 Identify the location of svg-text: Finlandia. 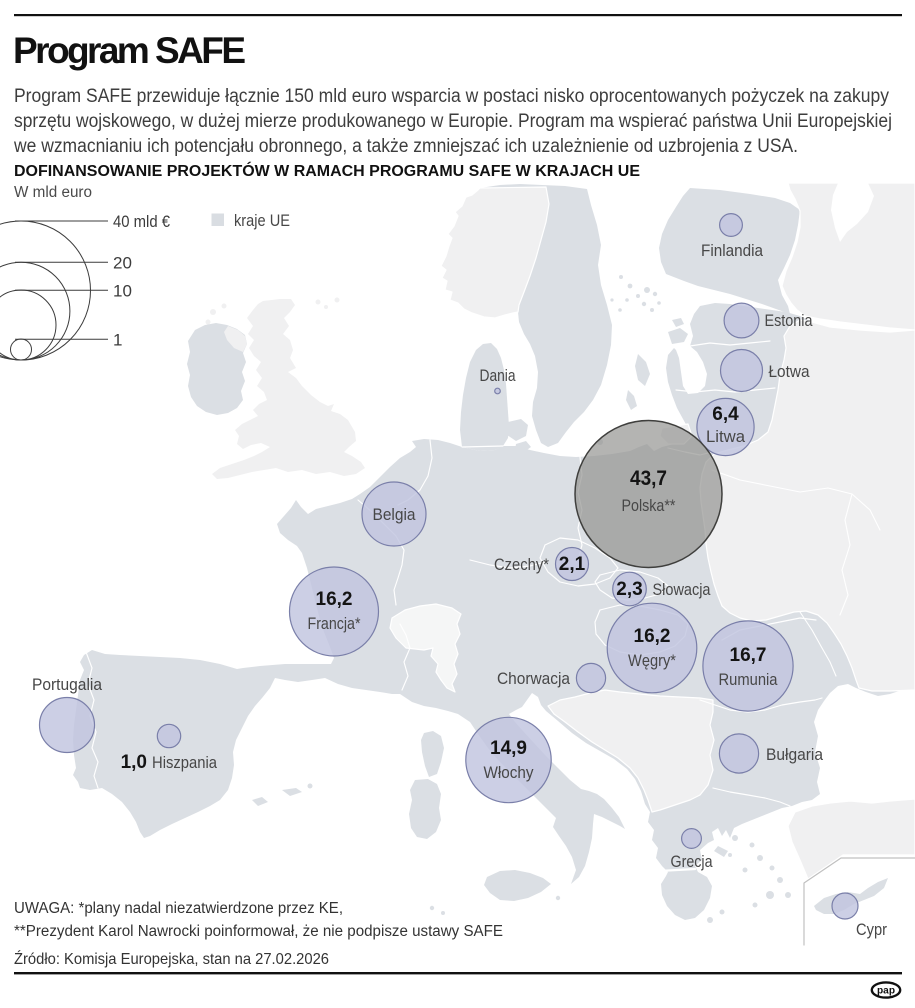
(732, 250).